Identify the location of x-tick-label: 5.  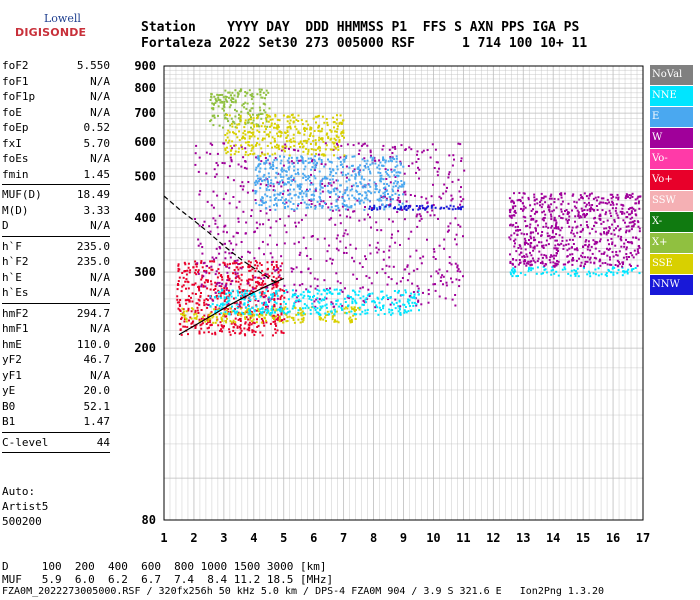
(283, 538).